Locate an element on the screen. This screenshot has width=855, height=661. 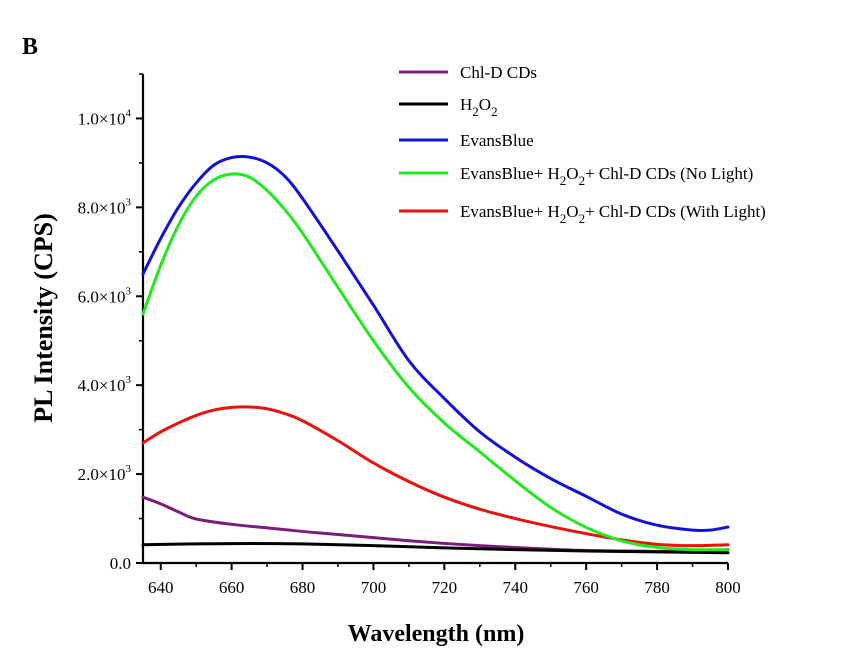
y-tick-label: 4.0×10³ is located at coordinates (105, 384).